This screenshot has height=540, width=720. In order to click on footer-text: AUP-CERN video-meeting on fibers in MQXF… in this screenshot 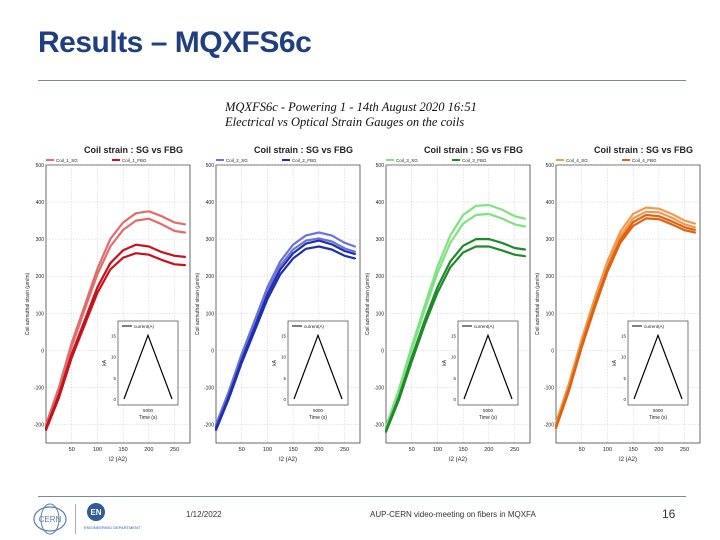, I will do `click(453, 514)`.